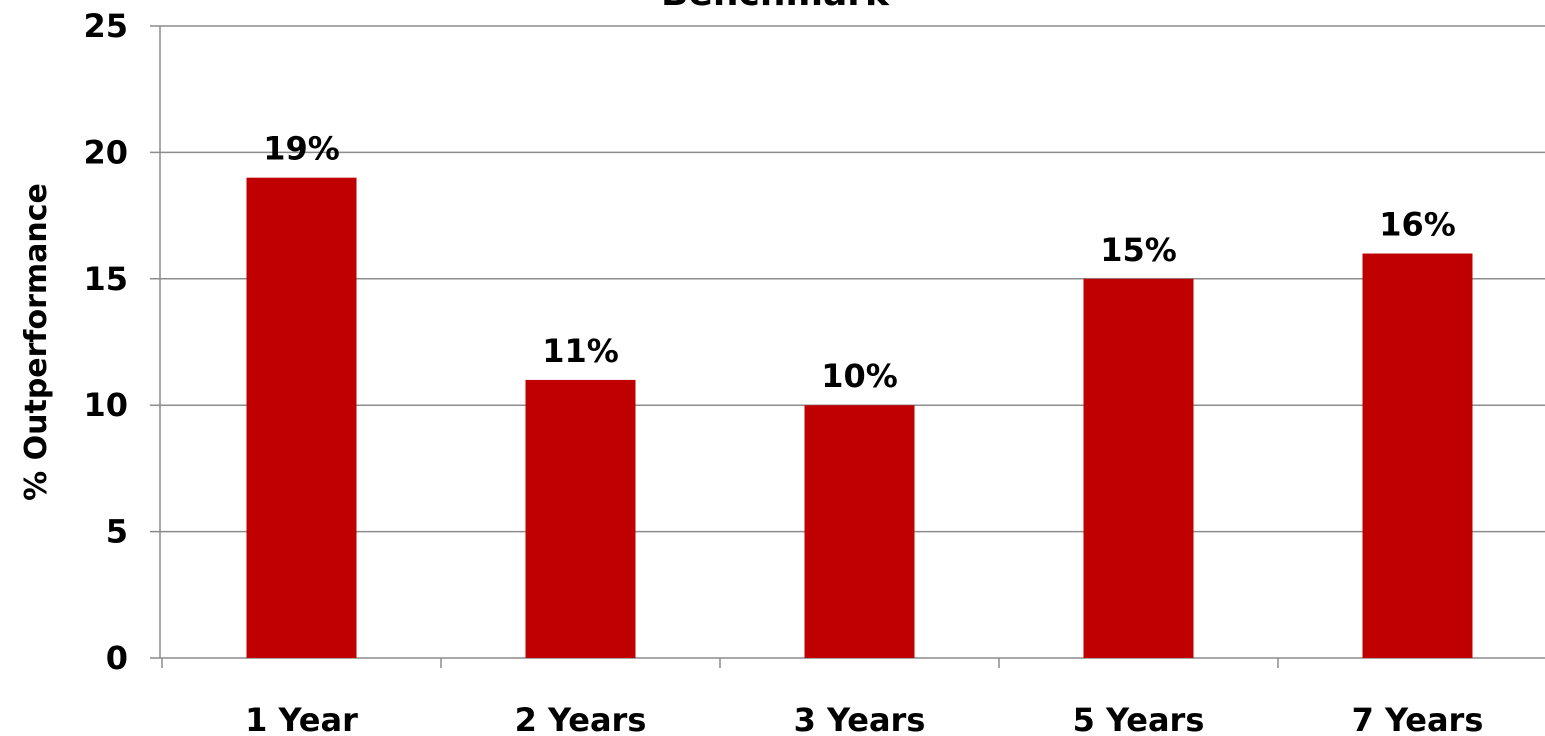 The width and height of the screenshot is (1545, 736). What do you see at coordinates (301, 718) in the screenshot?
I see `x-tick-label: 1 Year` at bounding box center [301, 718].